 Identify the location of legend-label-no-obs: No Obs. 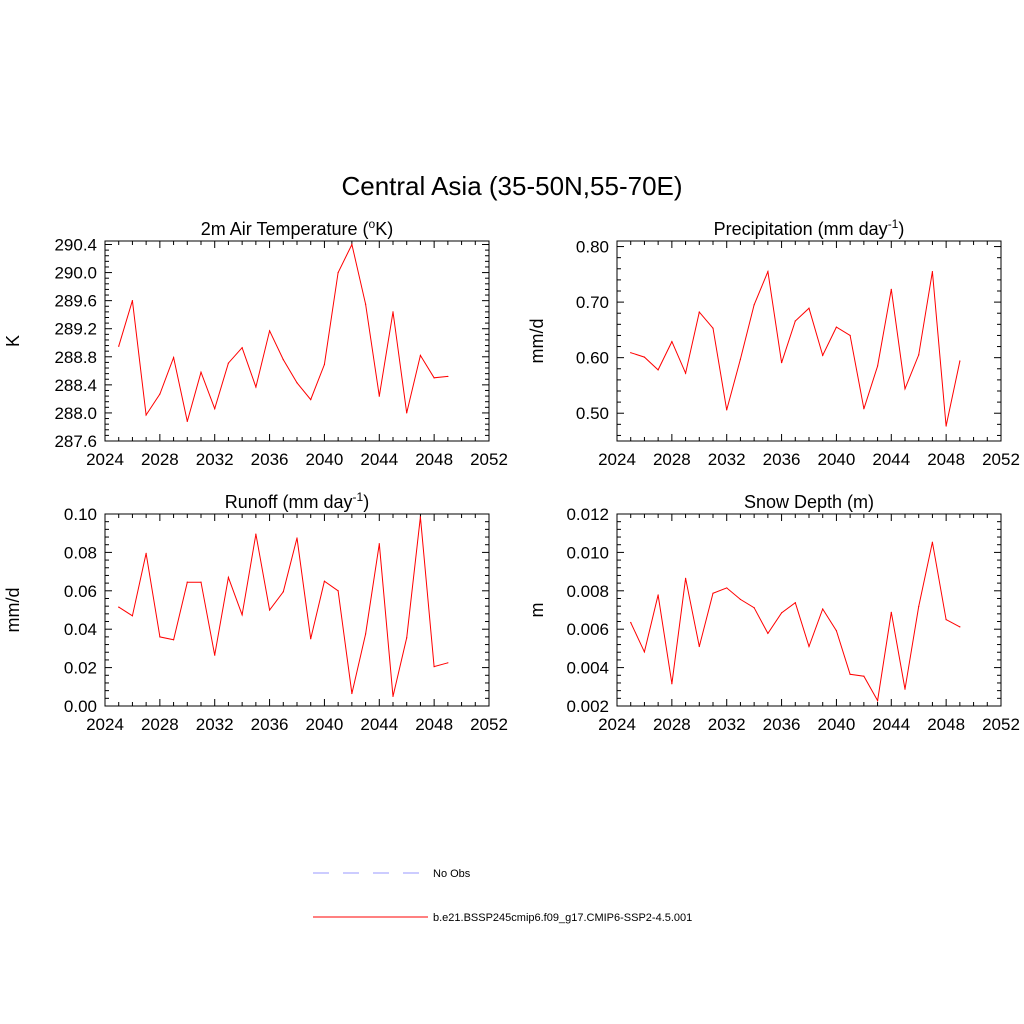
(452, 874).